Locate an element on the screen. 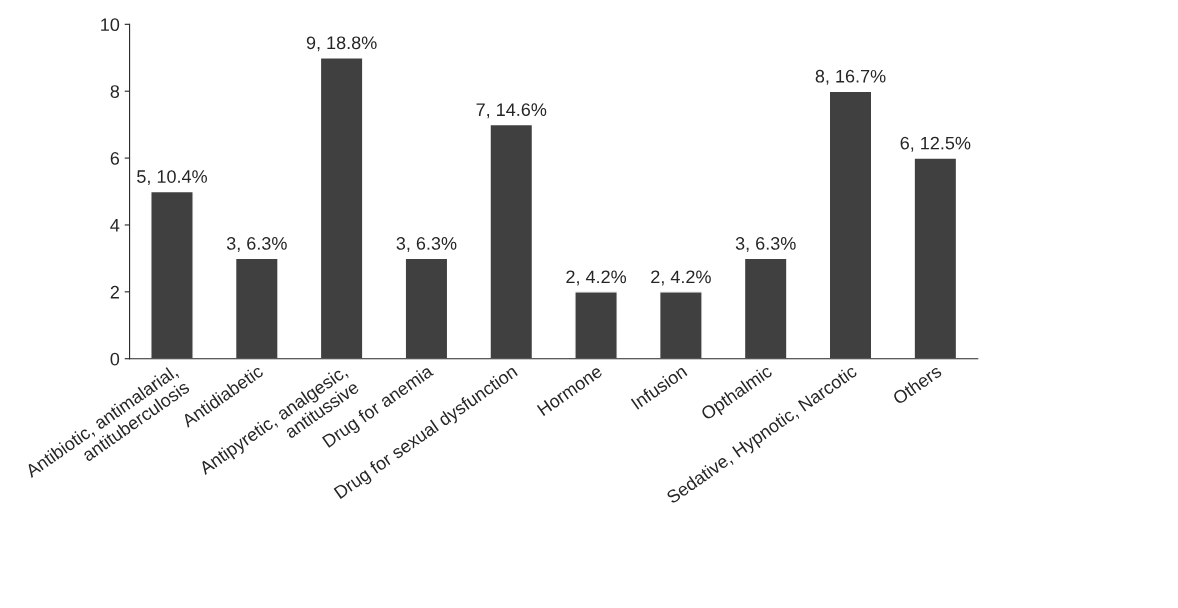 The image size is (1178, 608). y-tick-label: 2 is located at coordinates (114, 292).